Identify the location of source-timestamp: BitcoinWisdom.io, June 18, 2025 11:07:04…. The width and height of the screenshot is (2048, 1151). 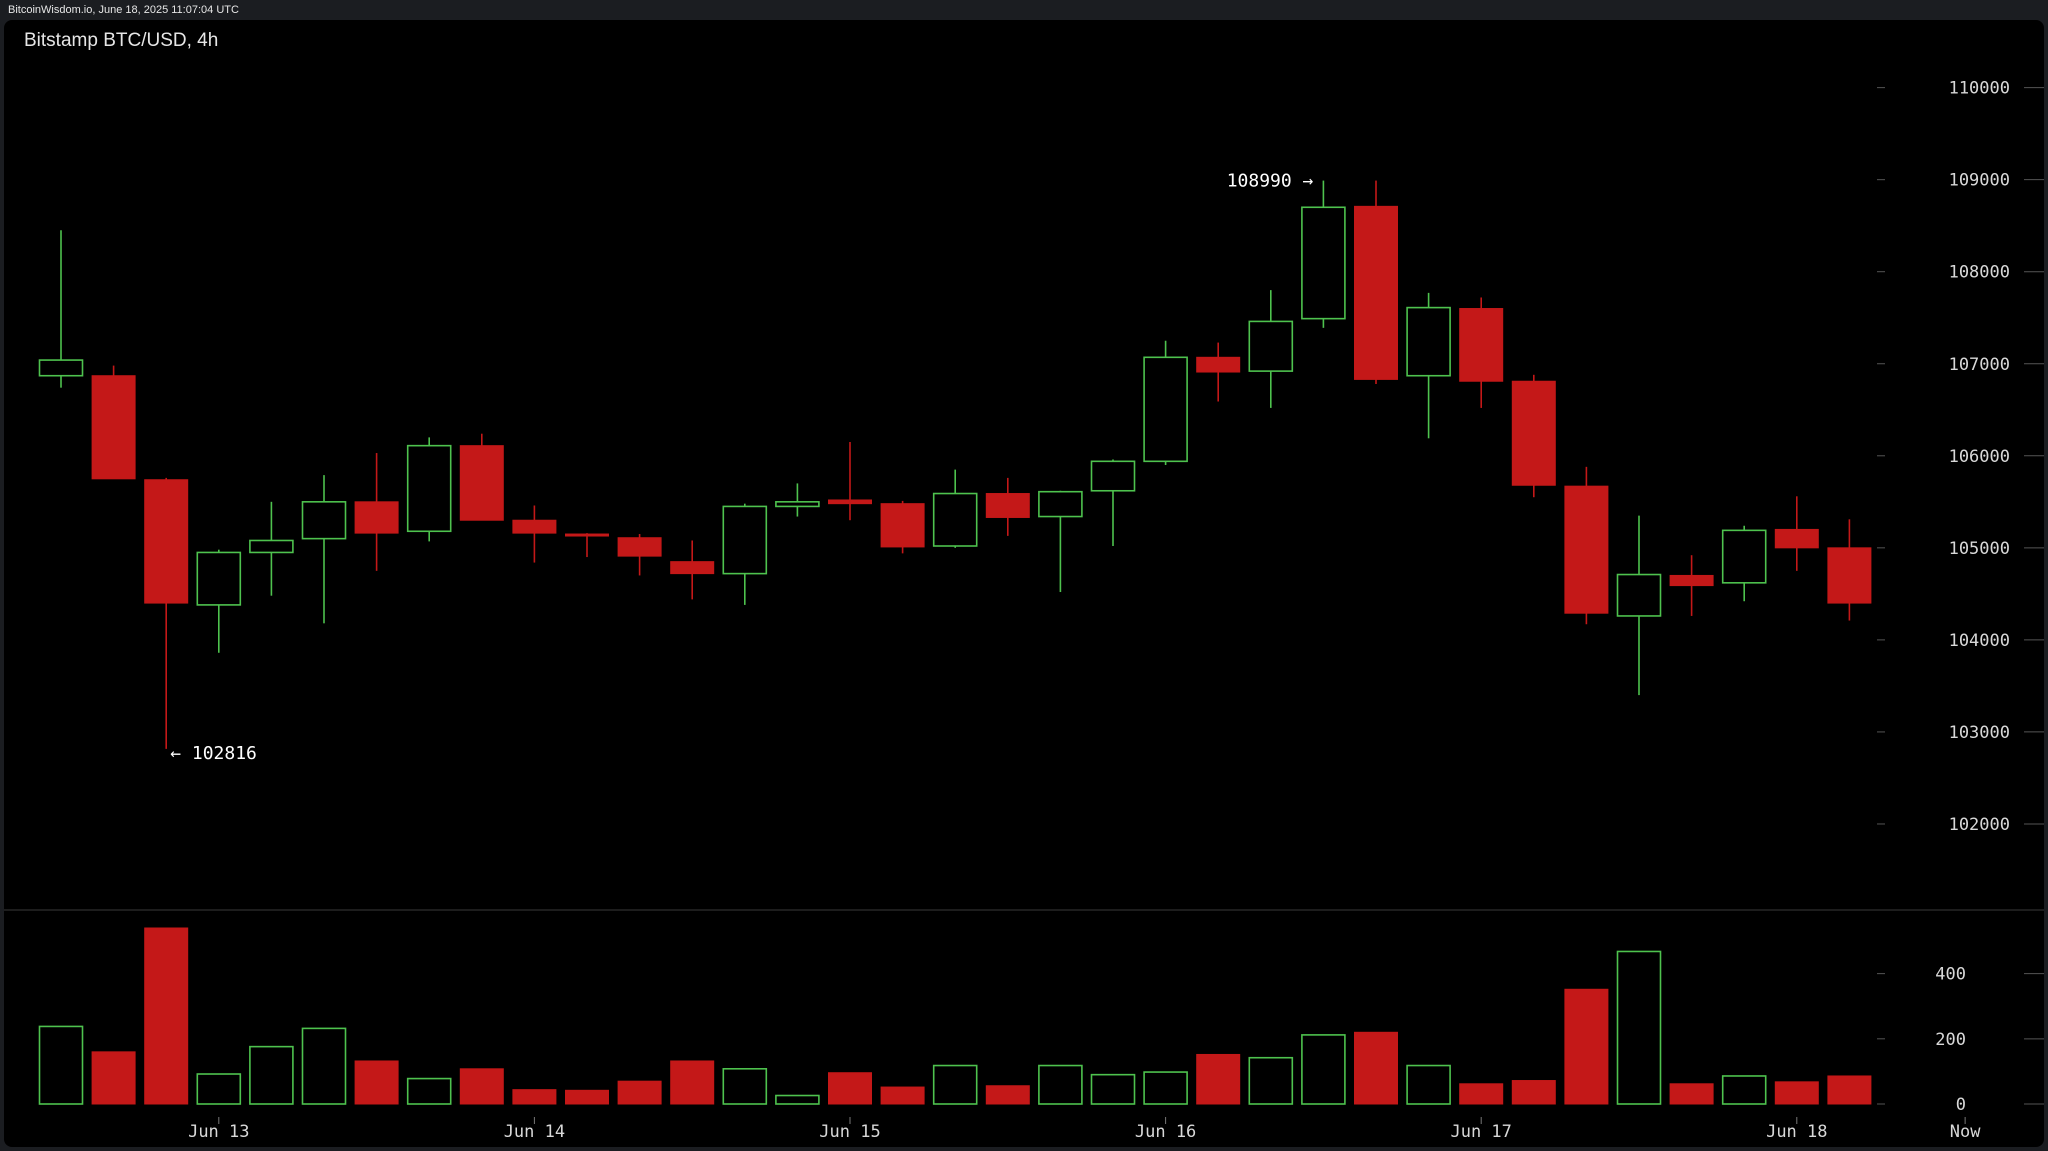
(123, 10).